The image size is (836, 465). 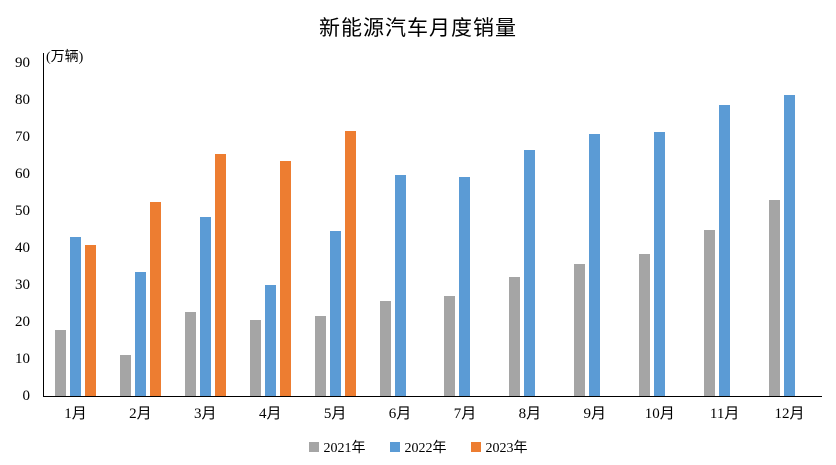 What do you see at coordinates (270, 414) in the screenshot?
I see `x-tick-label: 4月` at bounding box center [270, 414].